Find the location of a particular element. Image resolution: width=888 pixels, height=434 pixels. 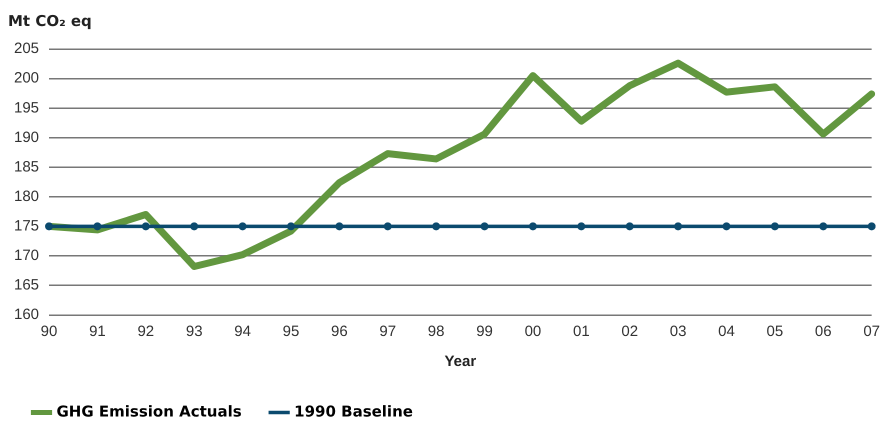

y-tick-label: 170 is located at coordinates (27, 255).